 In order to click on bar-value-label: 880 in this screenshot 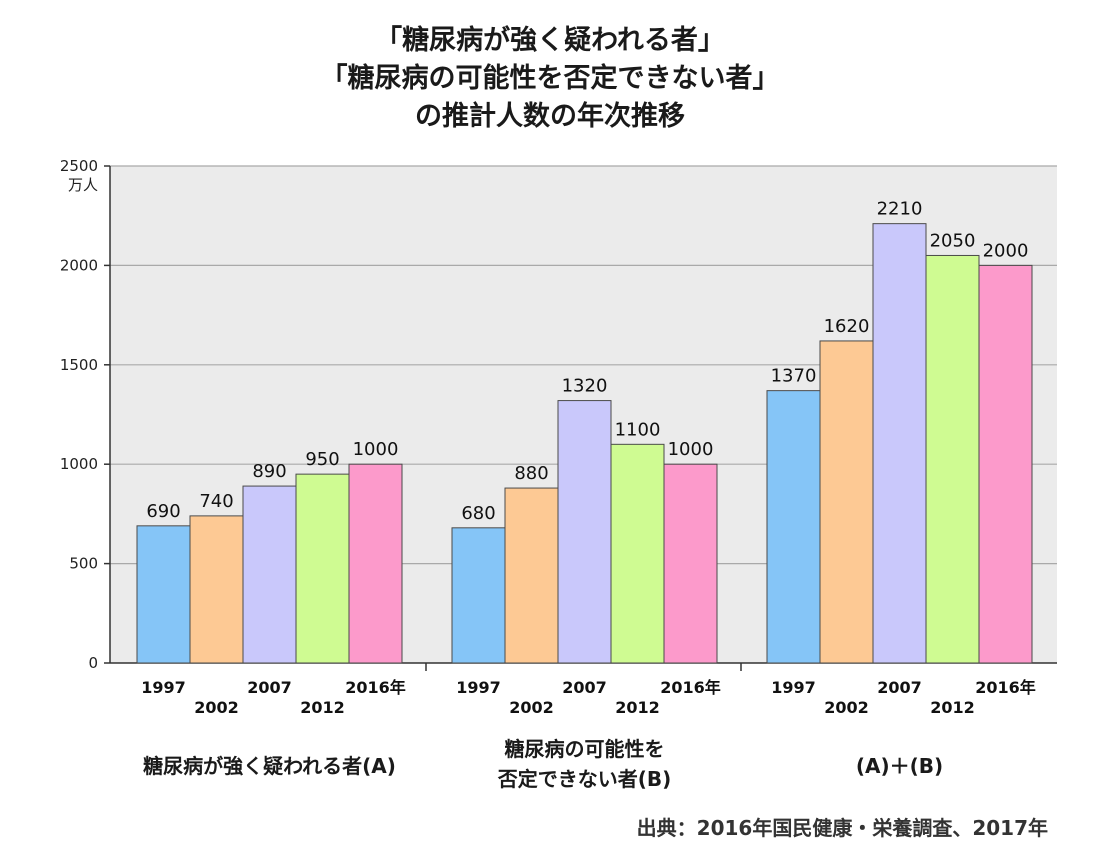, I will do `click(531, 473)`.